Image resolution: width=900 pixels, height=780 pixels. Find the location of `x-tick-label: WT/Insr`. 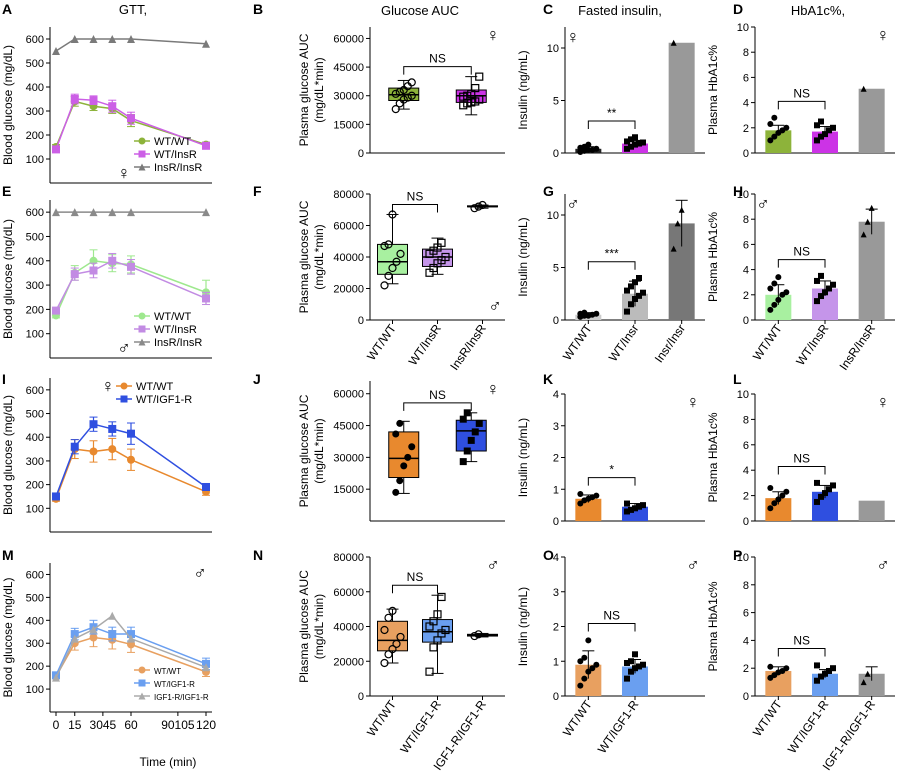

x-tick-label: WT/Insr is located at coordinates (624, 343).